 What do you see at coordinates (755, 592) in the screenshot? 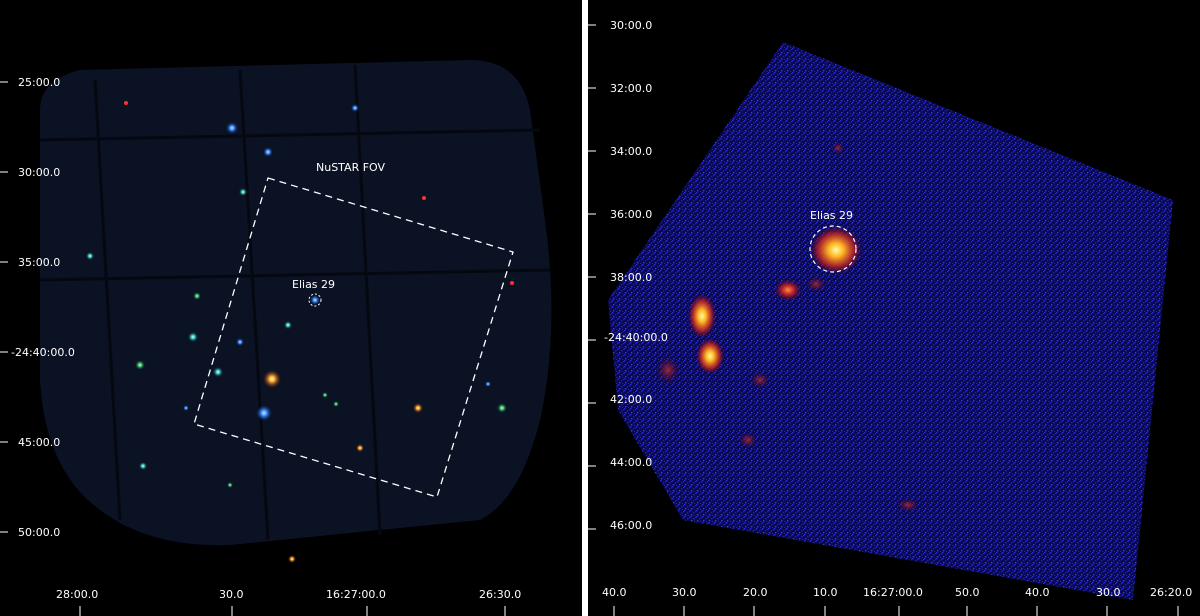
I see `right-ra-tick: 20.0` at bounding box center [755, 592].